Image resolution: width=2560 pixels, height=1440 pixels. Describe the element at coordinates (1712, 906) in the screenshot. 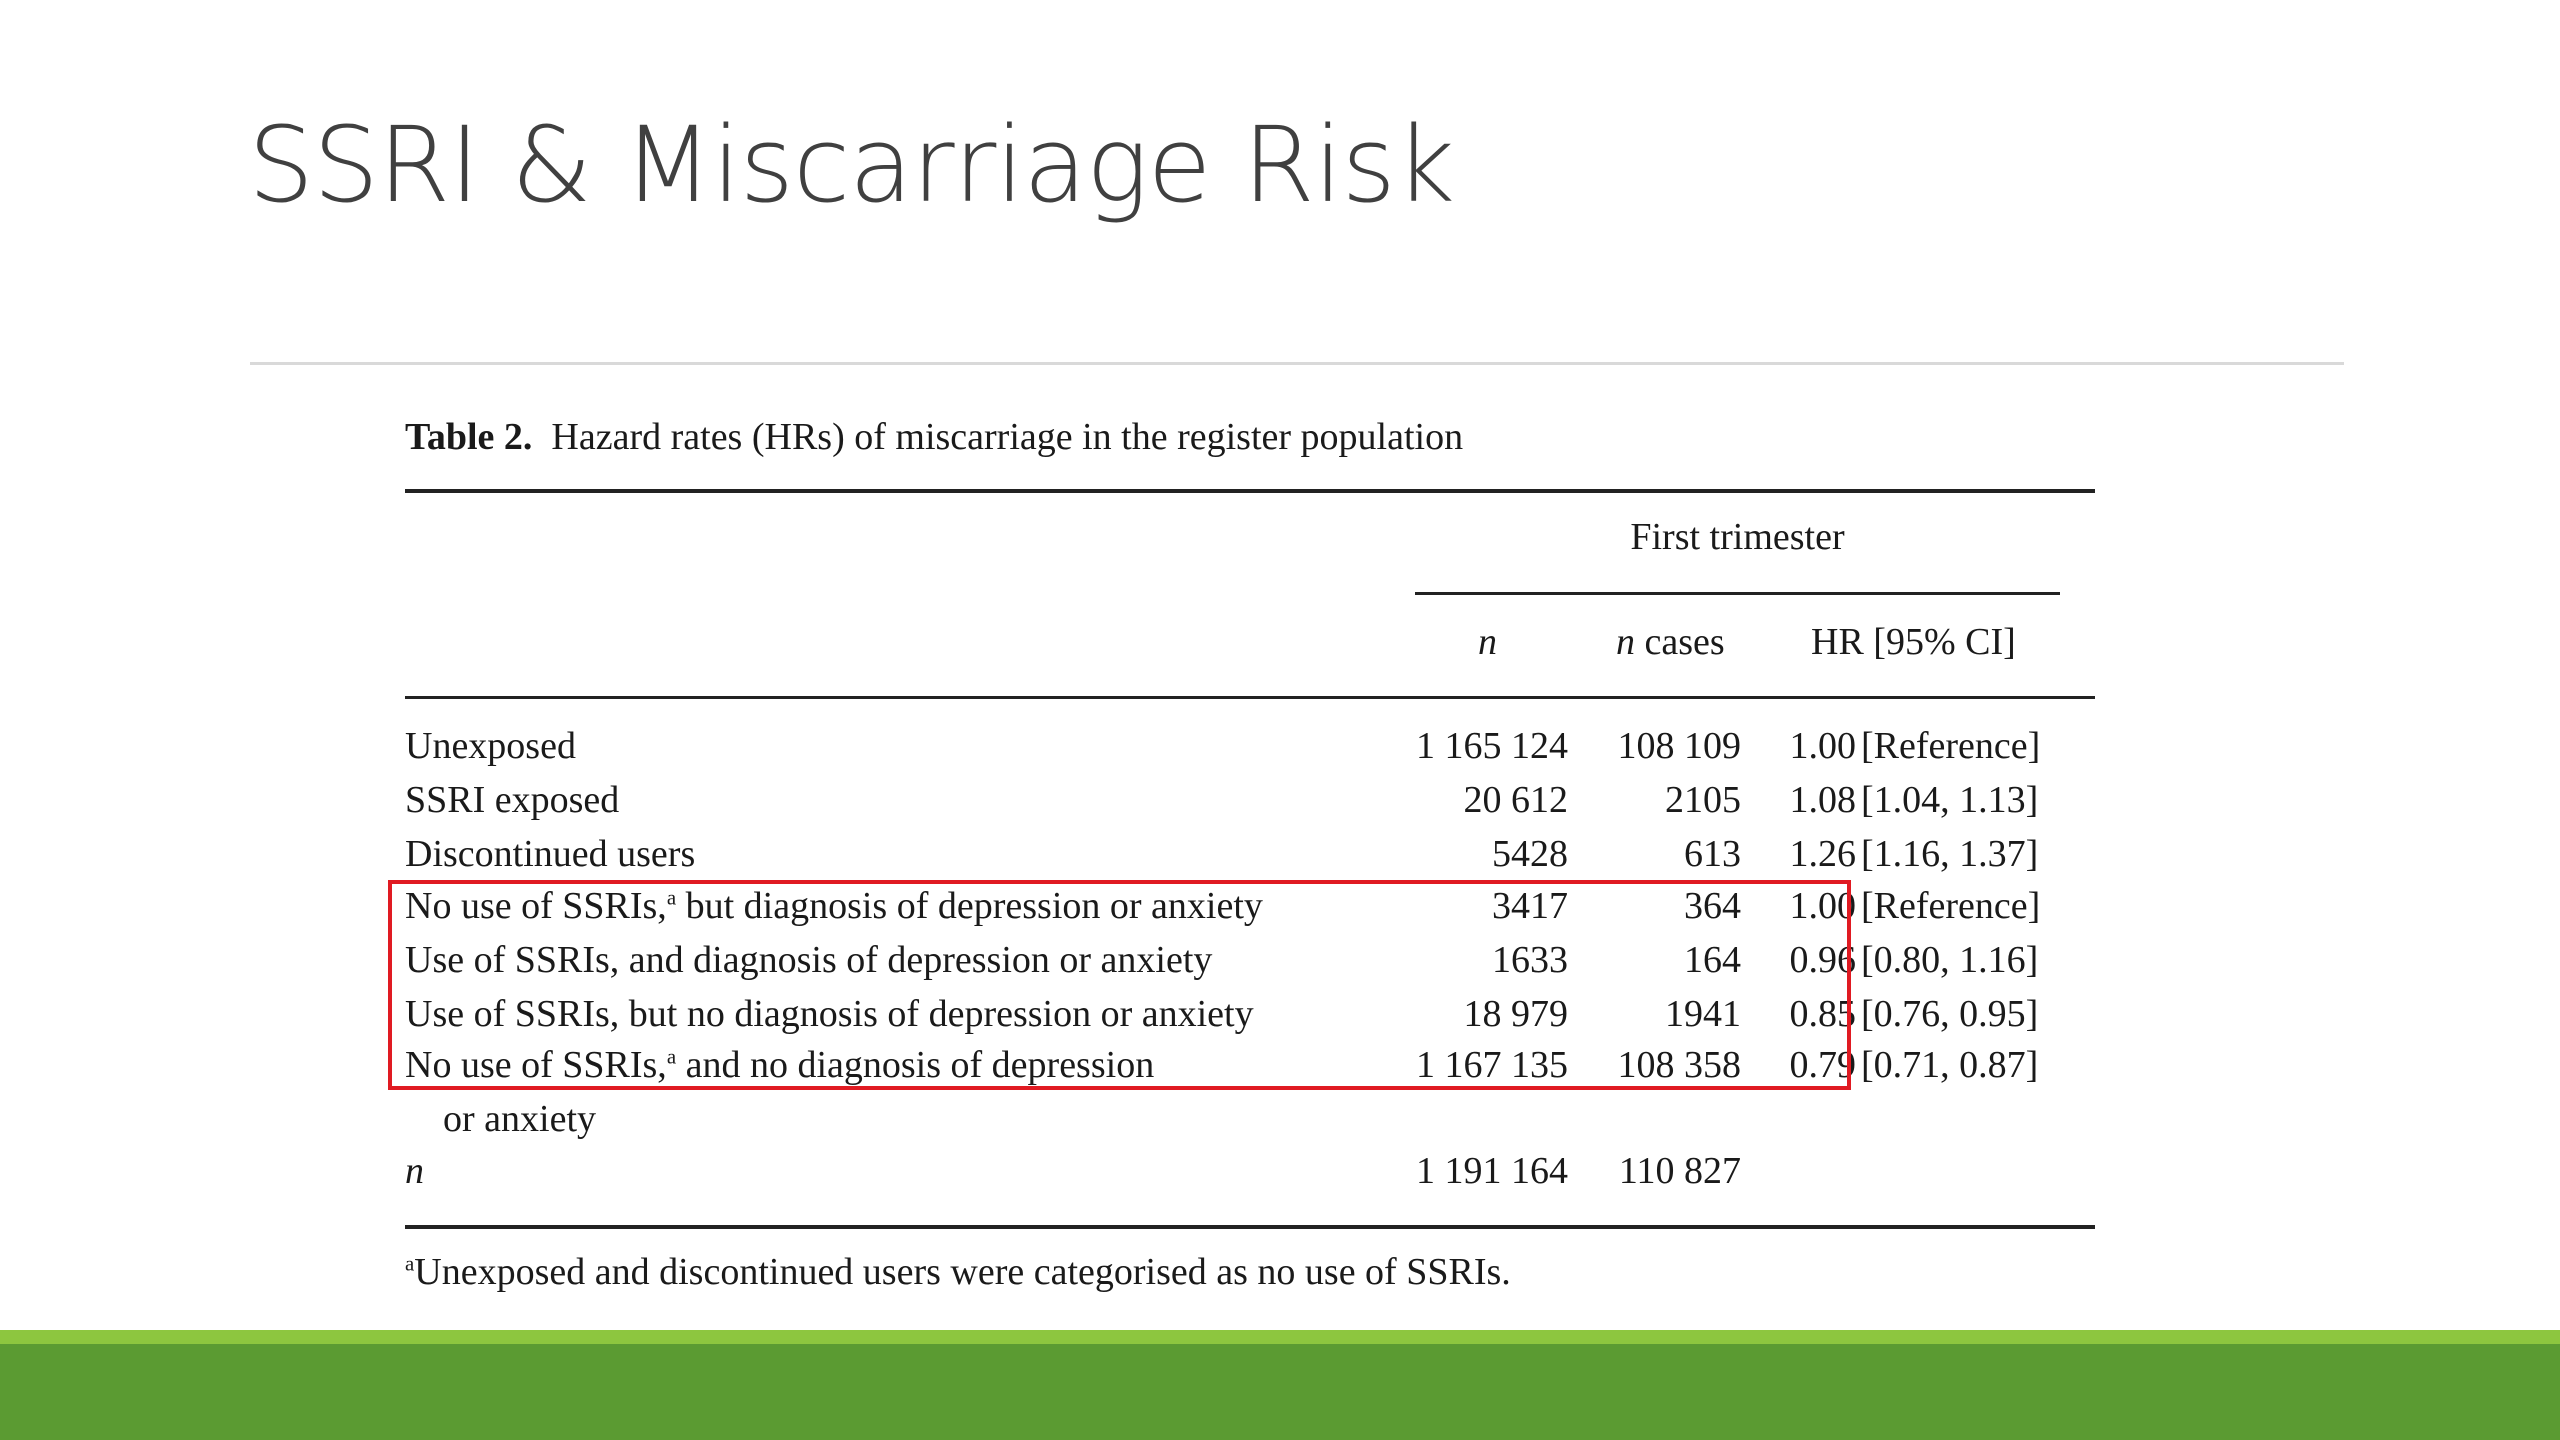

I see `row-cases: 364` at that location.